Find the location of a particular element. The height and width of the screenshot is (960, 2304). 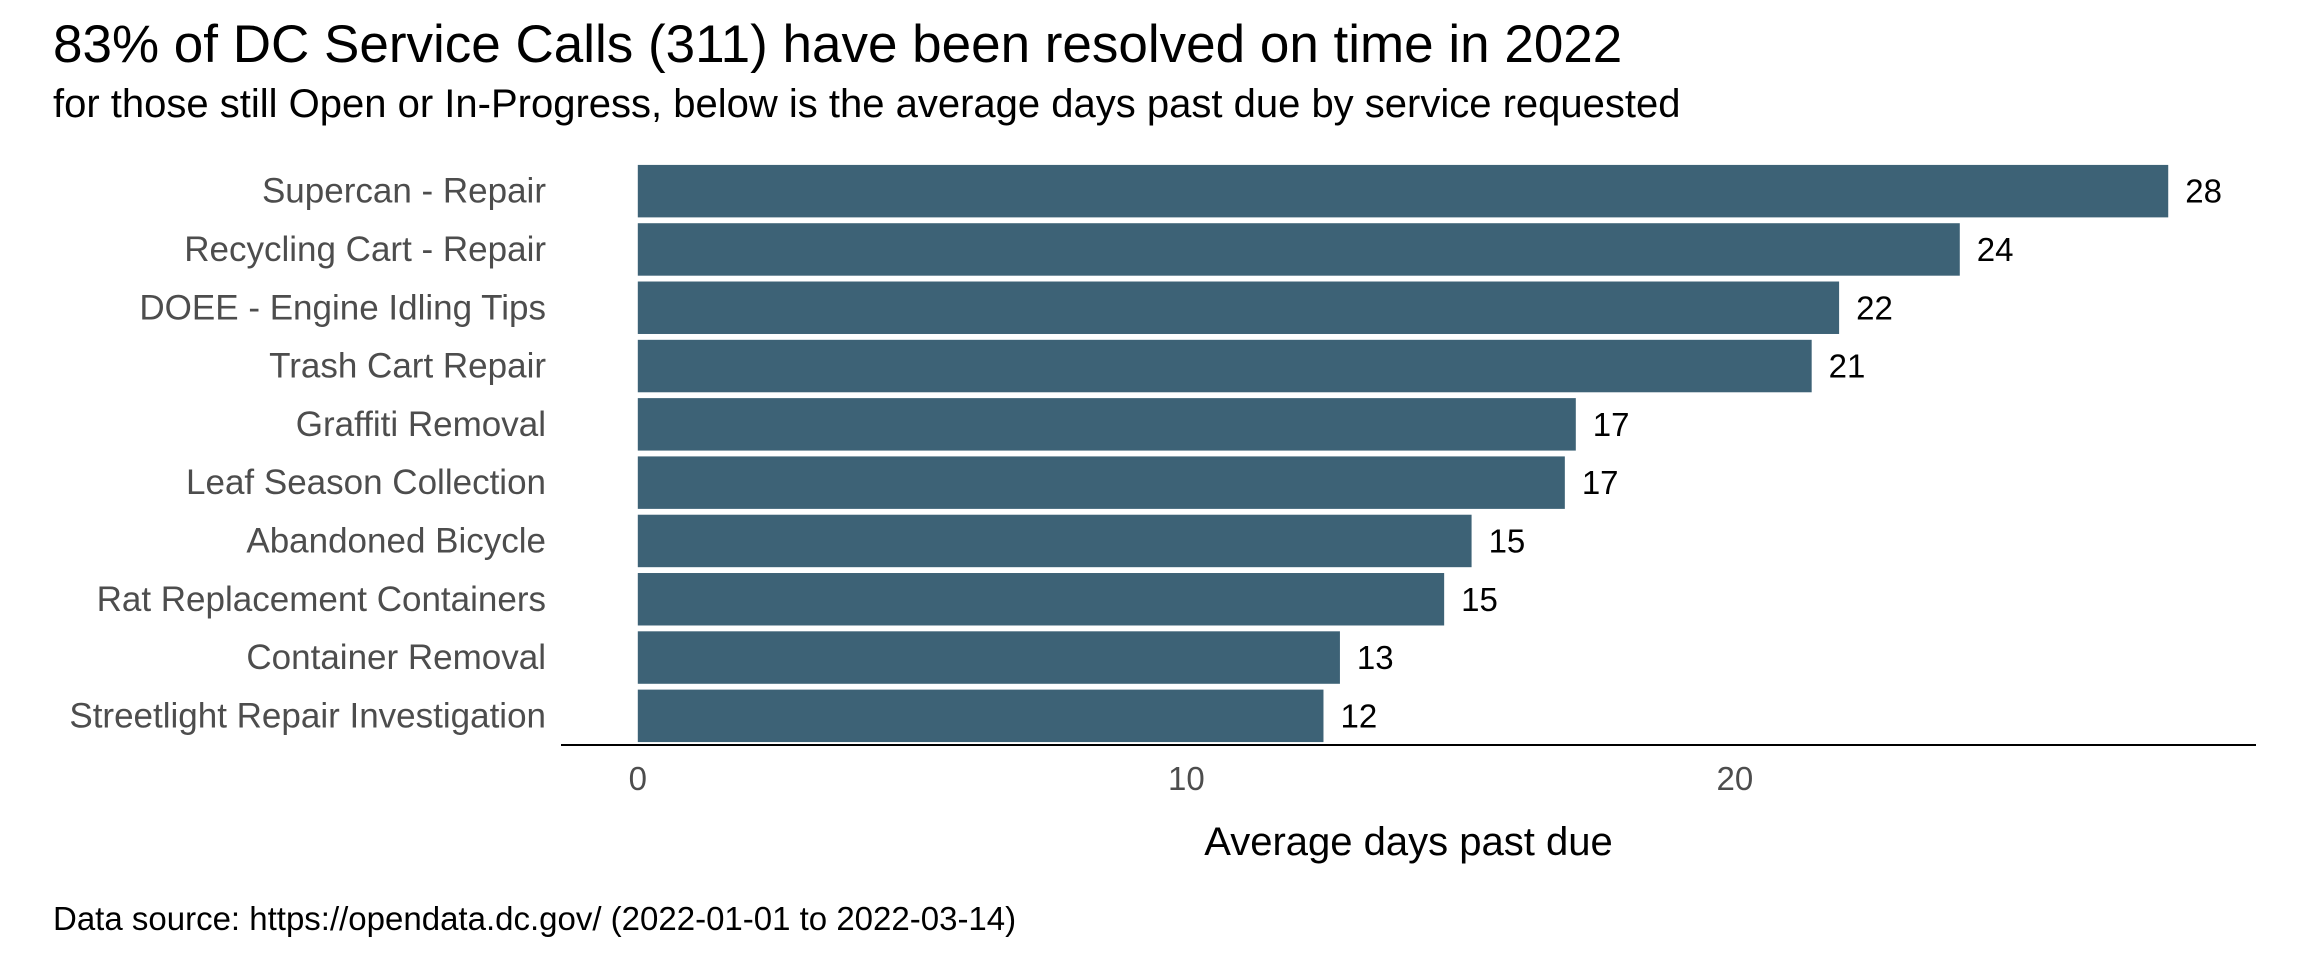

value-label-9: 12 is located at coordinates (1358, 715).